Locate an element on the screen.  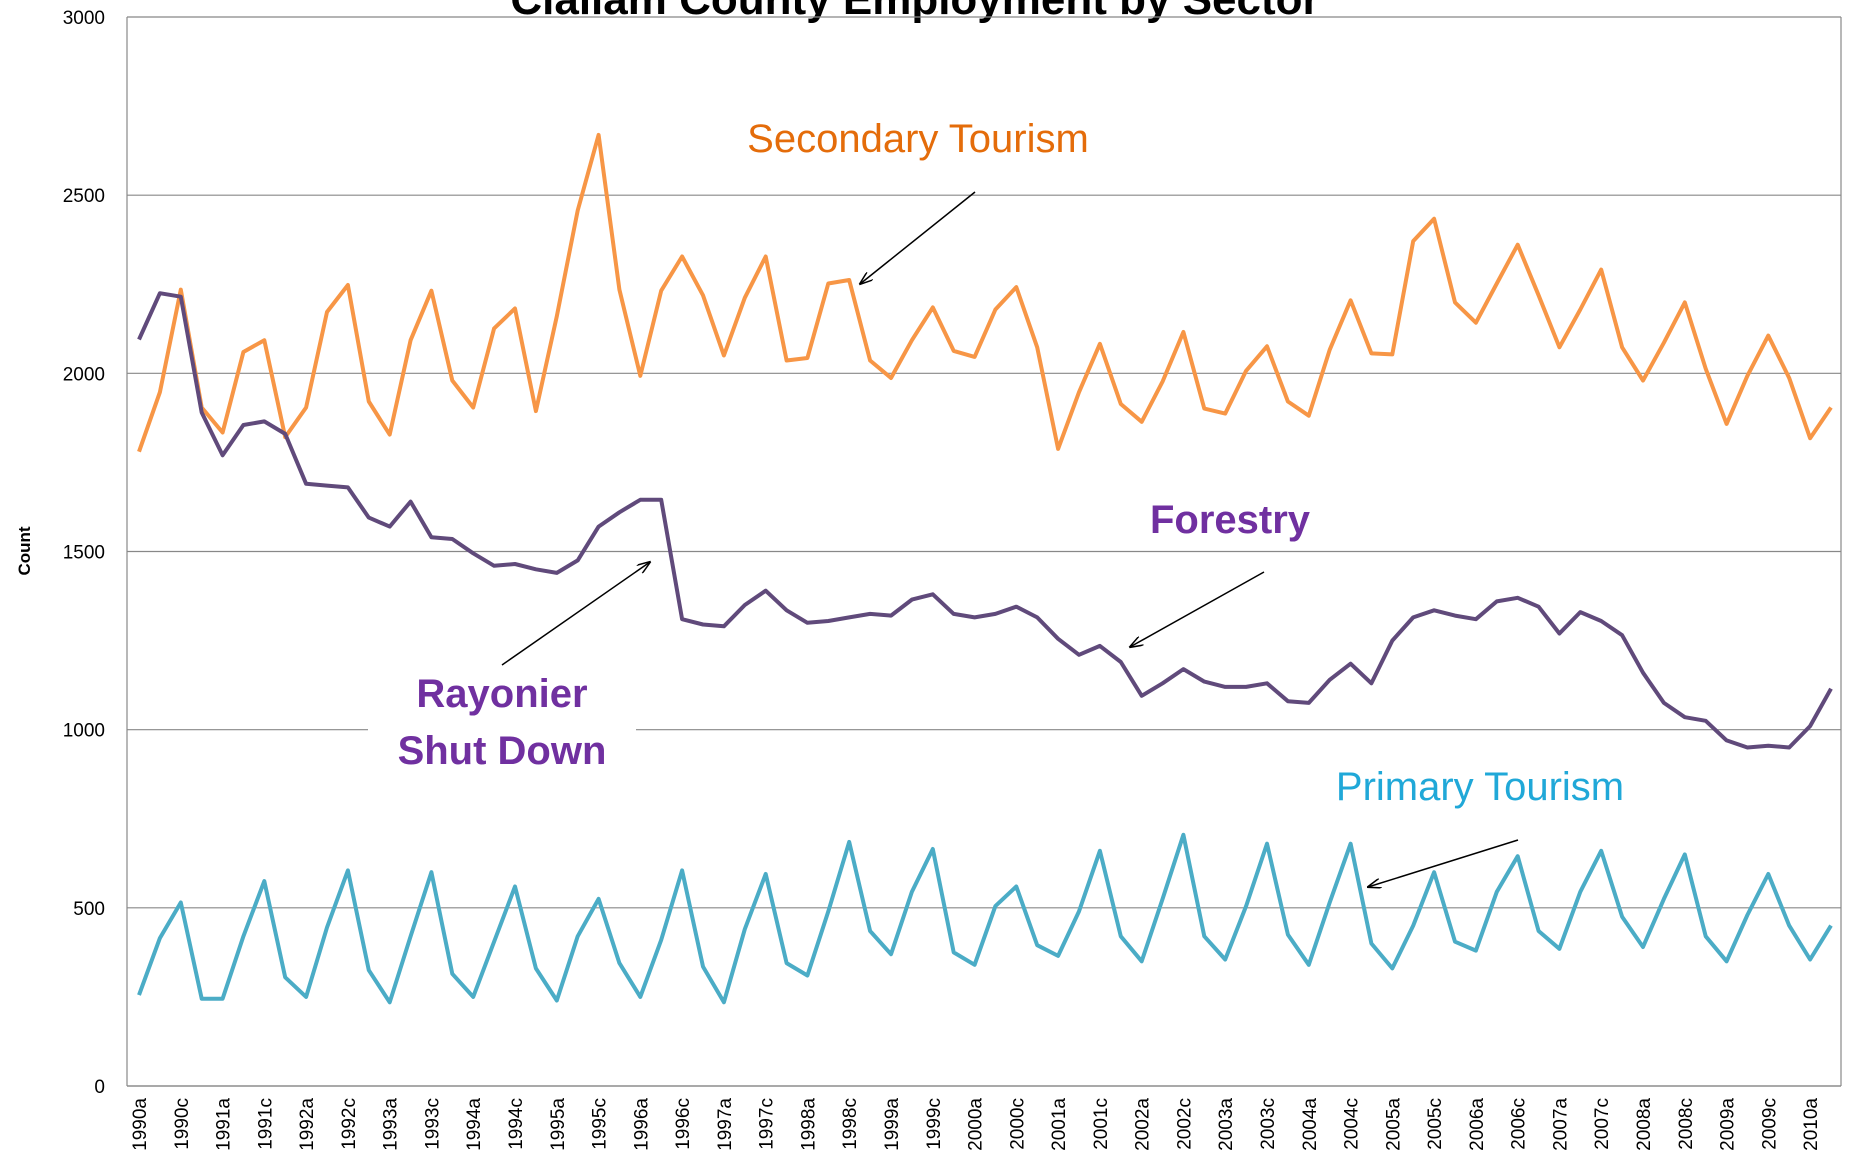
x-tick-label: 2005c is located at coordinates (1435, 1124).